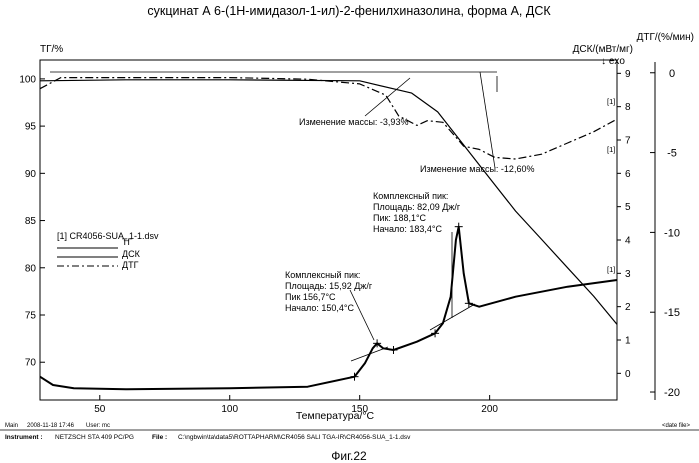 This screenshot has width=699, height=463. Describe the element at coordinates (322, 275) in the screenshot. I see `peak-1-line-1: Комплексный пик:` at that location.